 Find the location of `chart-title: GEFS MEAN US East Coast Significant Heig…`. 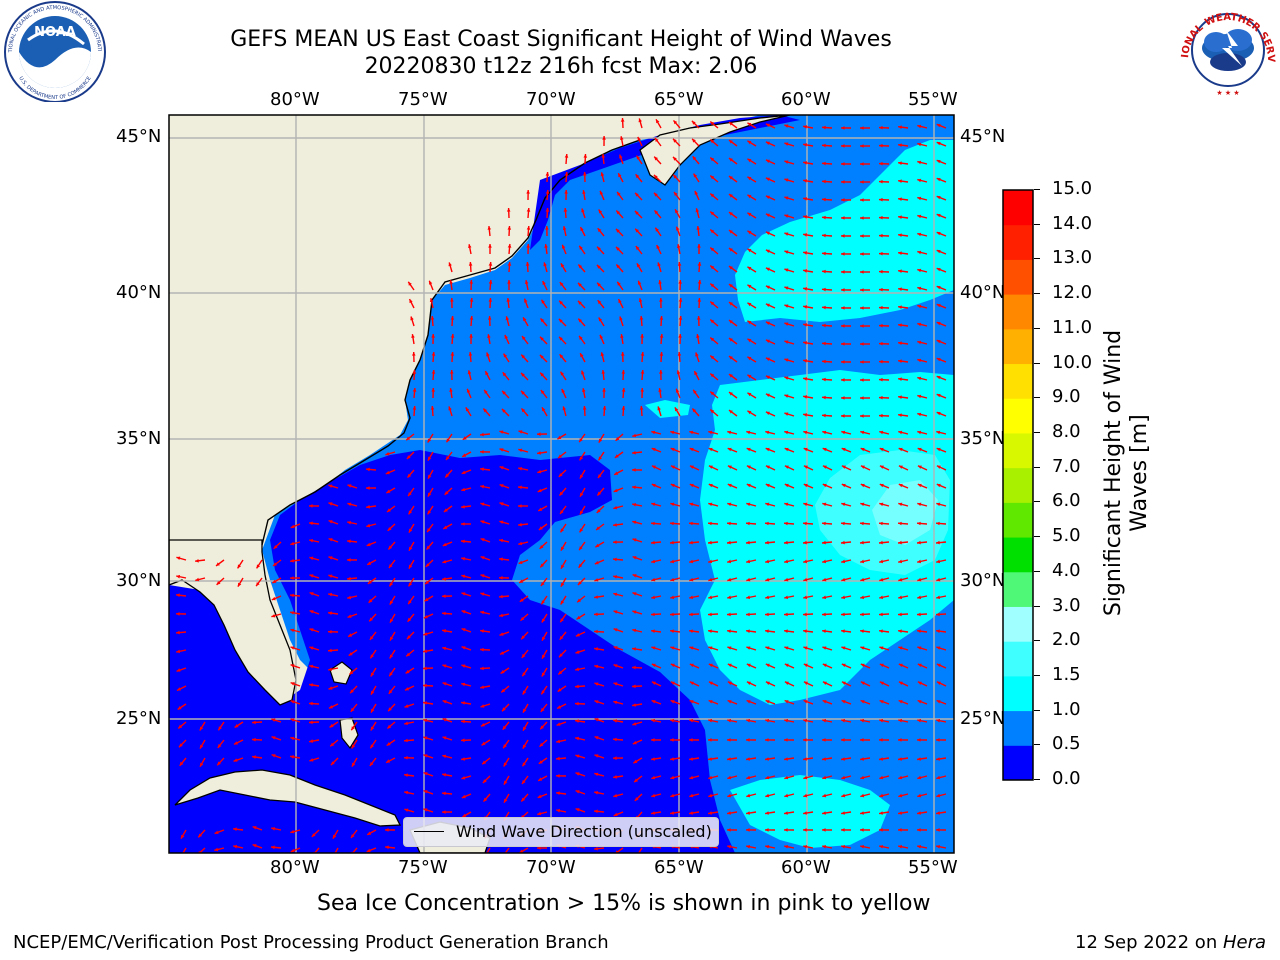

chart-title: GEFS MEAN US East Coast Significant Heig… is located at coordinates (561, 39).